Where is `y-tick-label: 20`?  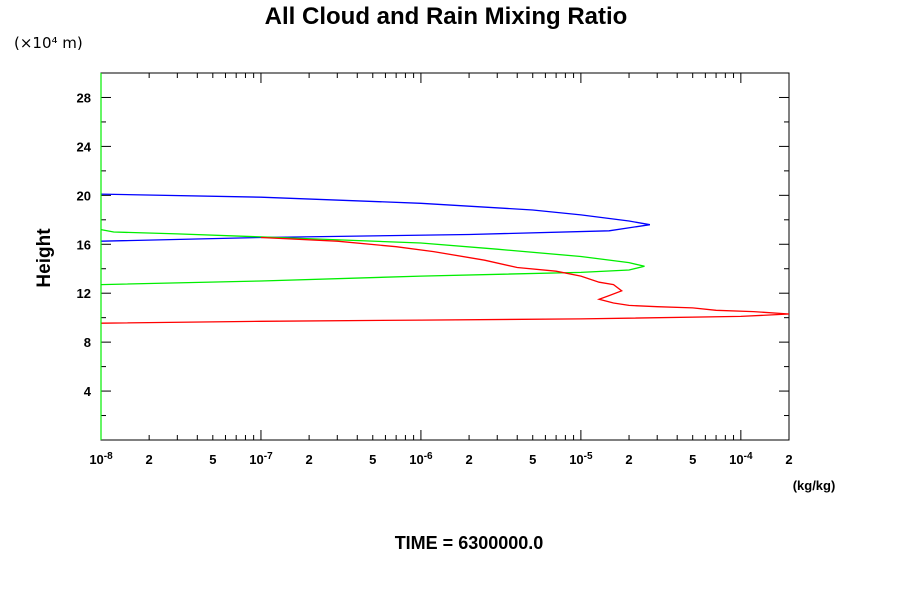
y-tick-label: 20 is located at coordinates (84, 195).